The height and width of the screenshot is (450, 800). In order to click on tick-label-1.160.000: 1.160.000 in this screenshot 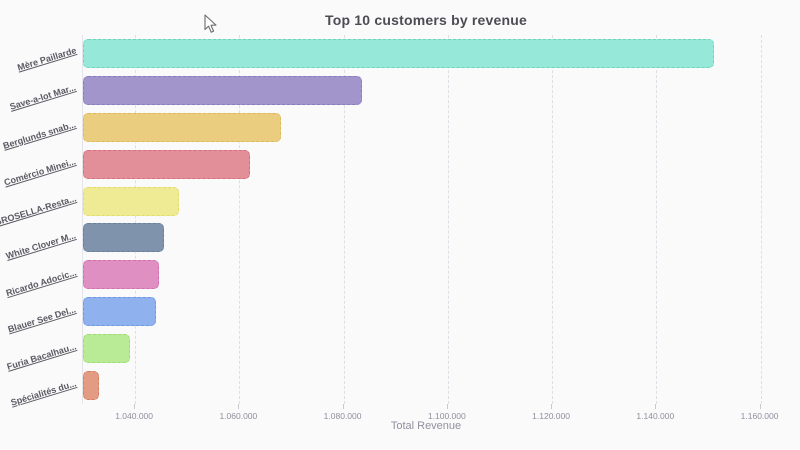, I will do `click(759, 416)`.